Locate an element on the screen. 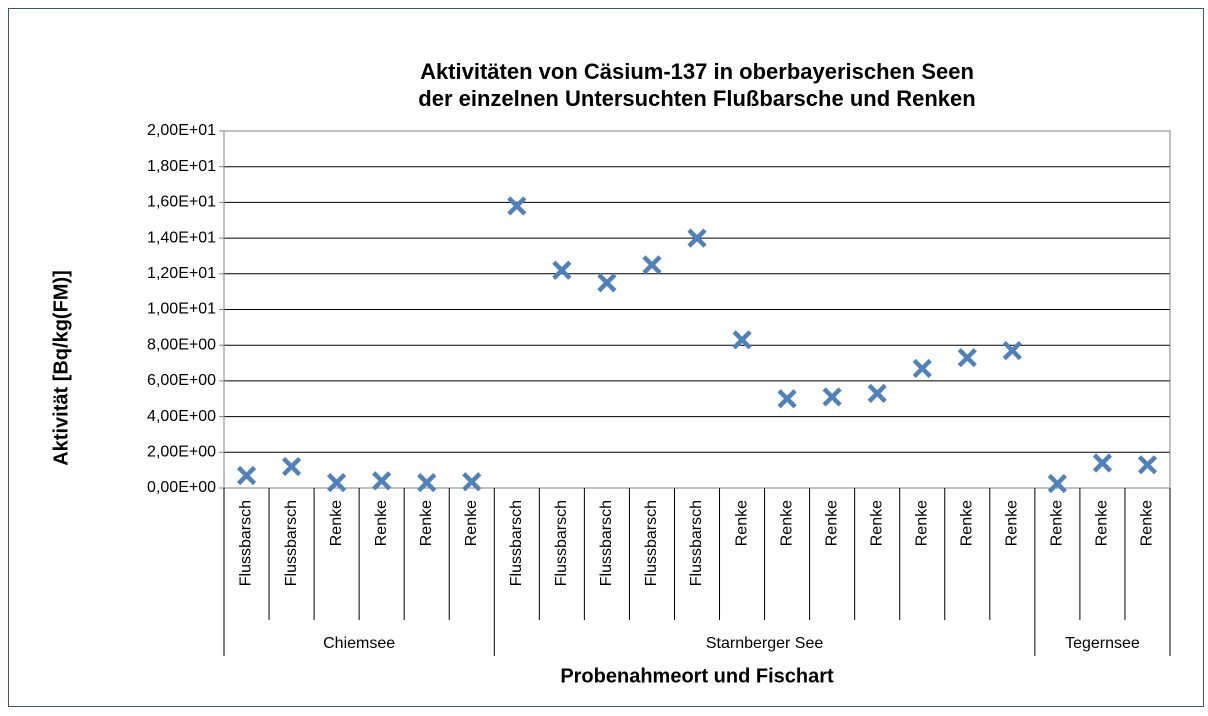 The image size is (1208, 716). y-tick-label: 1,00E+01 is located at coordinates (181, 309).